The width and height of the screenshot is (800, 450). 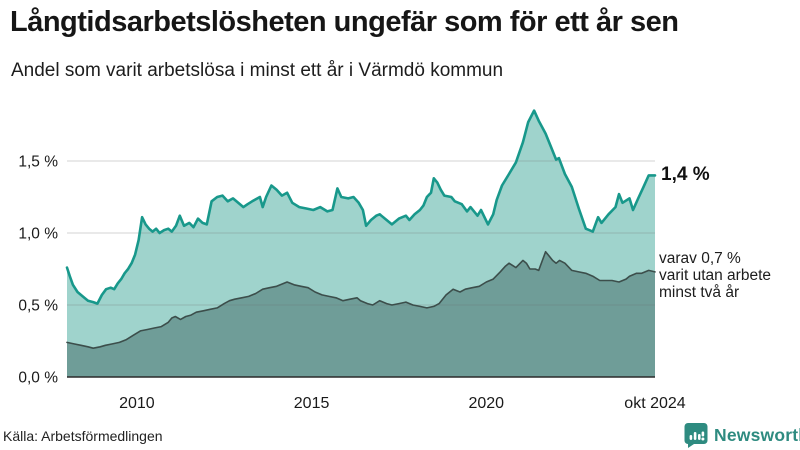 What do you see at coordinates (38, 378) in the screenshot?
I see `y-axis-label: 0,0 %` at bounding box center [38, 378].